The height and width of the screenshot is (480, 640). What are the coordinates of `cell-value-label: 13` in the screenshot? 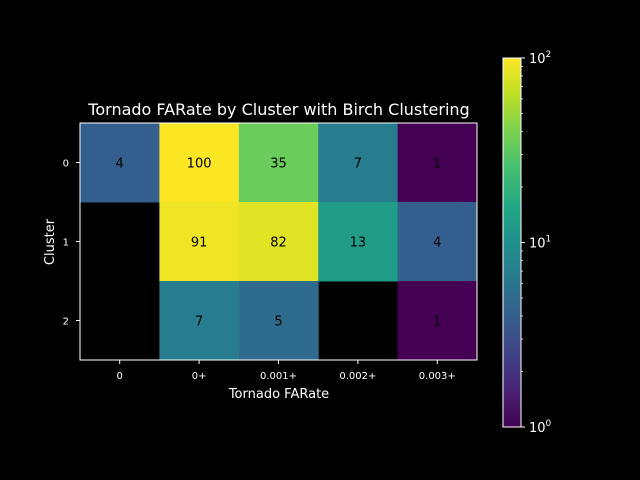 It's located at (358, 243).